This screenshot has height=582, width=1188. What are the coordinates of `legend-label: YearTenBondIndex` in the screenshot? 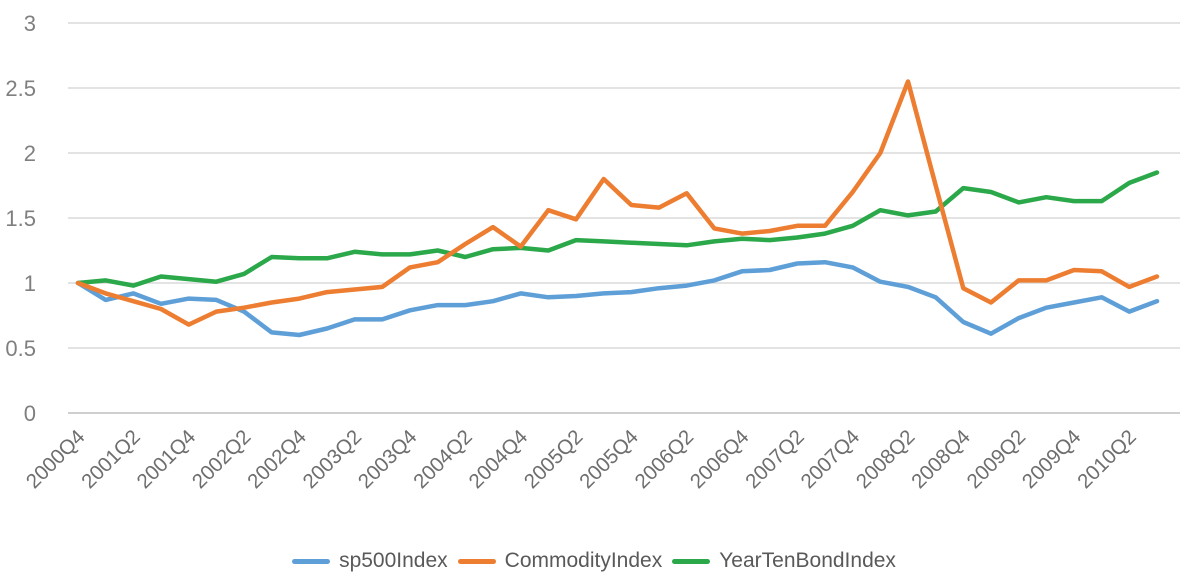 It's located at (807, 560).